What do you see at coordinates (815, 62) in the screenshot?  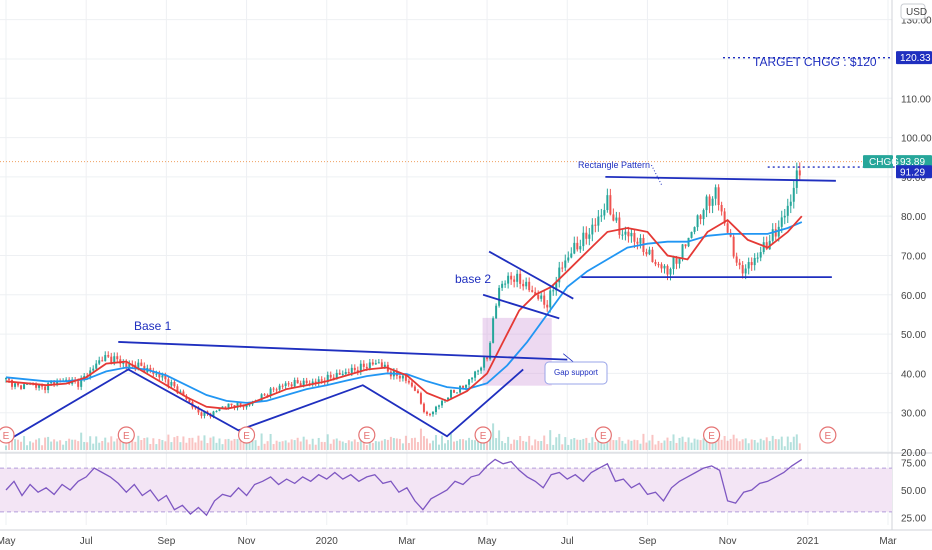 I see `target-annotation: TARGET CHGG : $120` at bounding box center [815, 62].